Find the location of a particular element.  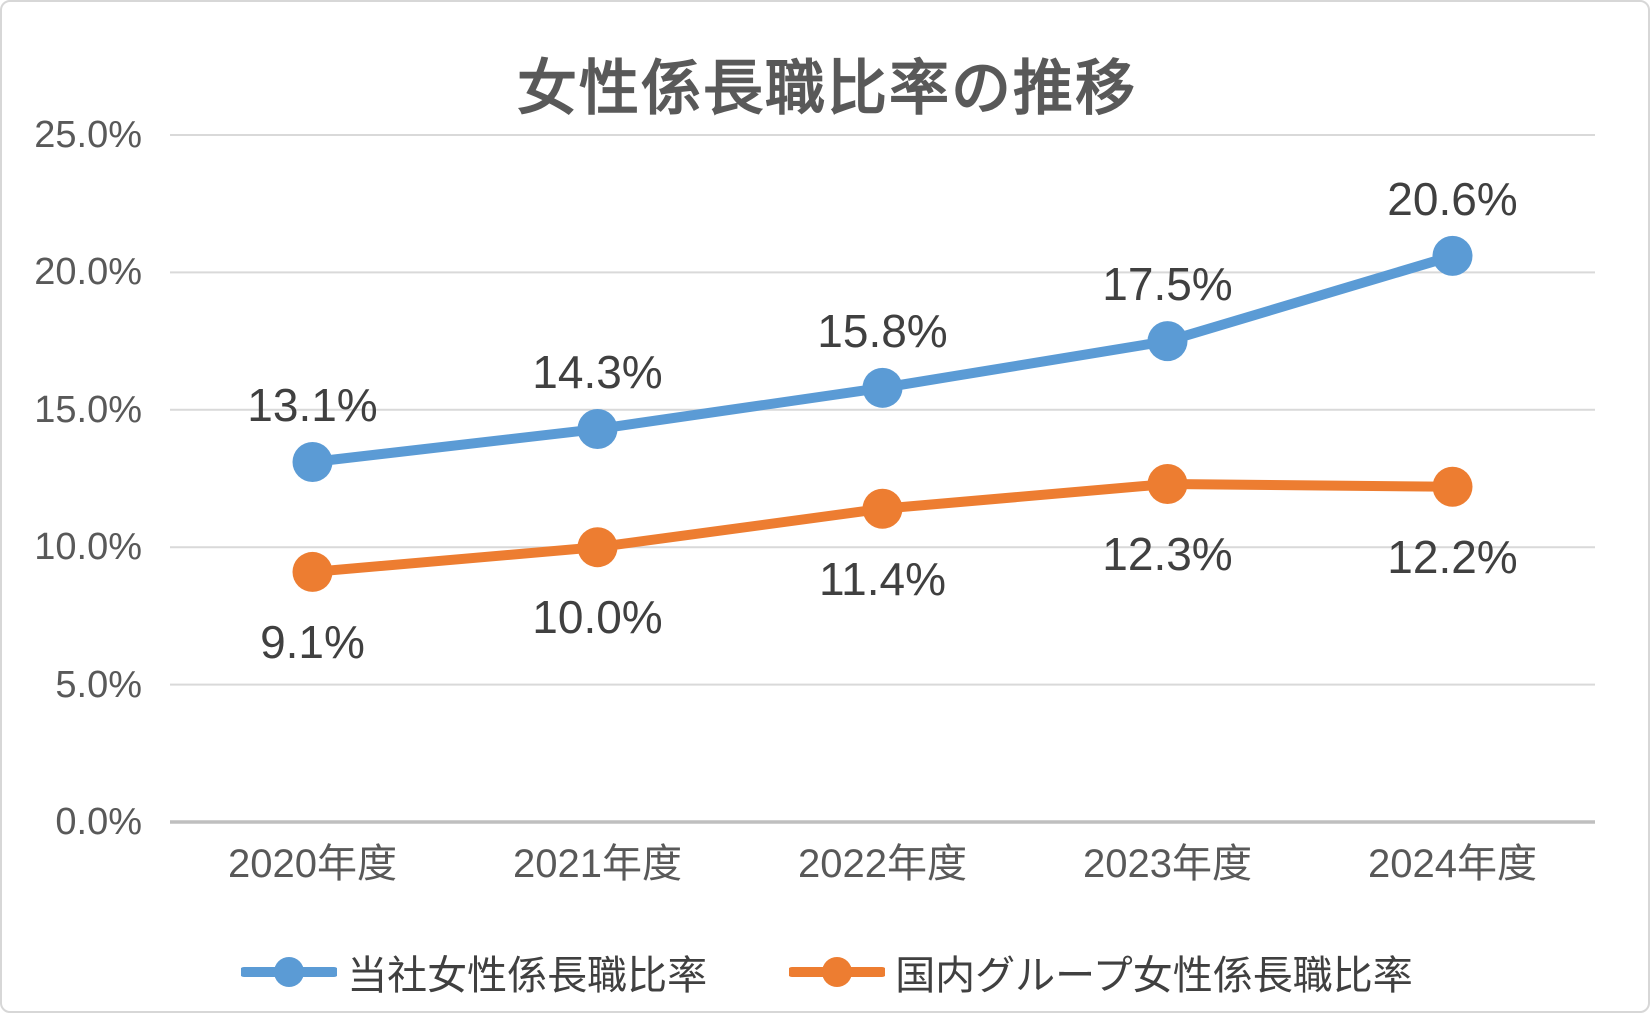

x-axis-tick-label: 2022年度 is located at coordinates (882, 864).